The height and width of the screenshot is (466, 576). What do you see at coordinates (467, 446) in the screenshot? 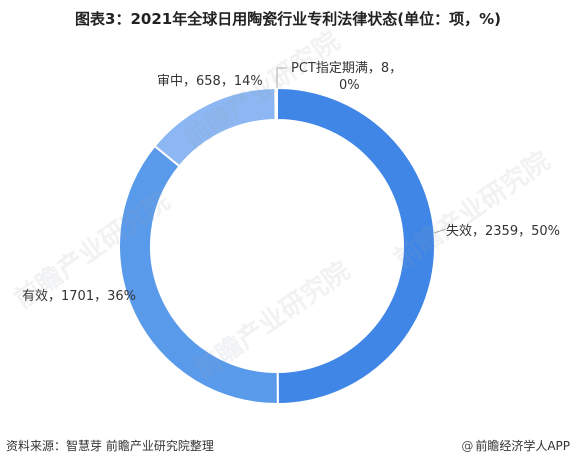
I see `at-icon: @` at bounding box center [467, 446].